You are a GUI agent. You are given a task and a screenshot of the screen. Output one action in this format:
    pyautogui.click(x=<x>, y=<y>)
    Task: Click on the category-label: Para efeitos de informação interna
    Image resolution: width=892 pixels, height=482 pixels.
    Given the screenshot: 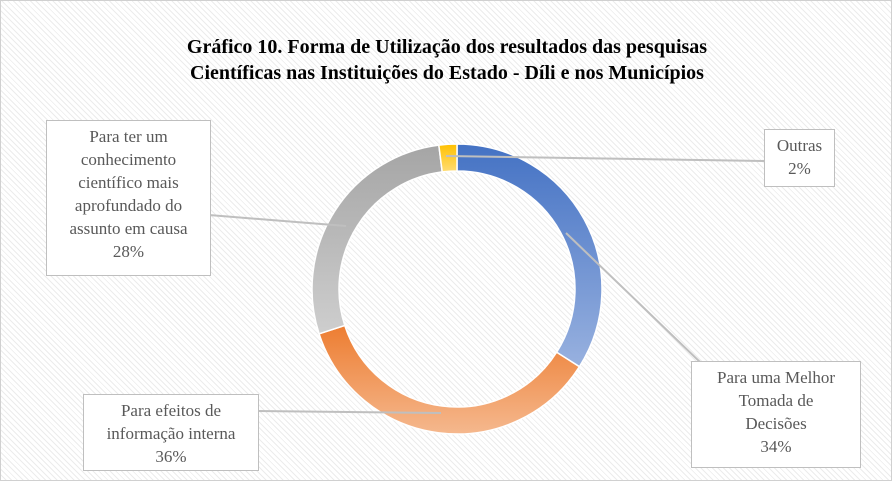 What is the action you would take?
    pyautogui.click(x=171, y=422)
    